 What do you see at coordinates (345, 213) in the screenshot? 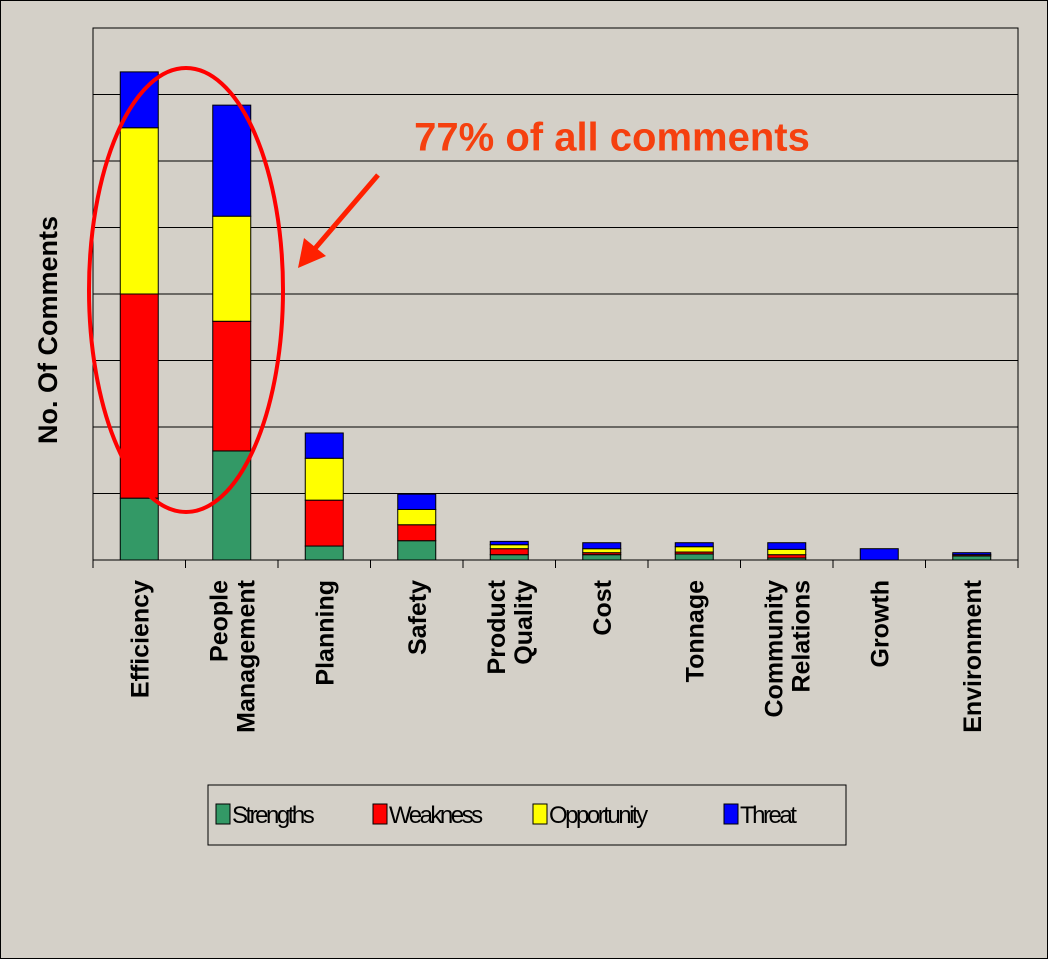
I see `arrow` at bounding box center [345, 213].